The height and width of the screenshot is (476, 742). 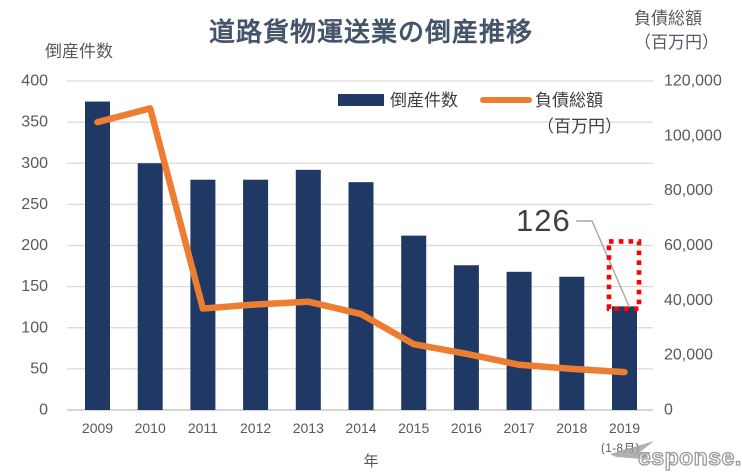 What do you see at coordinates (255, 428) in the screenshot?
I see `x-tick-label: 2012` at bounding box center [255, 428].